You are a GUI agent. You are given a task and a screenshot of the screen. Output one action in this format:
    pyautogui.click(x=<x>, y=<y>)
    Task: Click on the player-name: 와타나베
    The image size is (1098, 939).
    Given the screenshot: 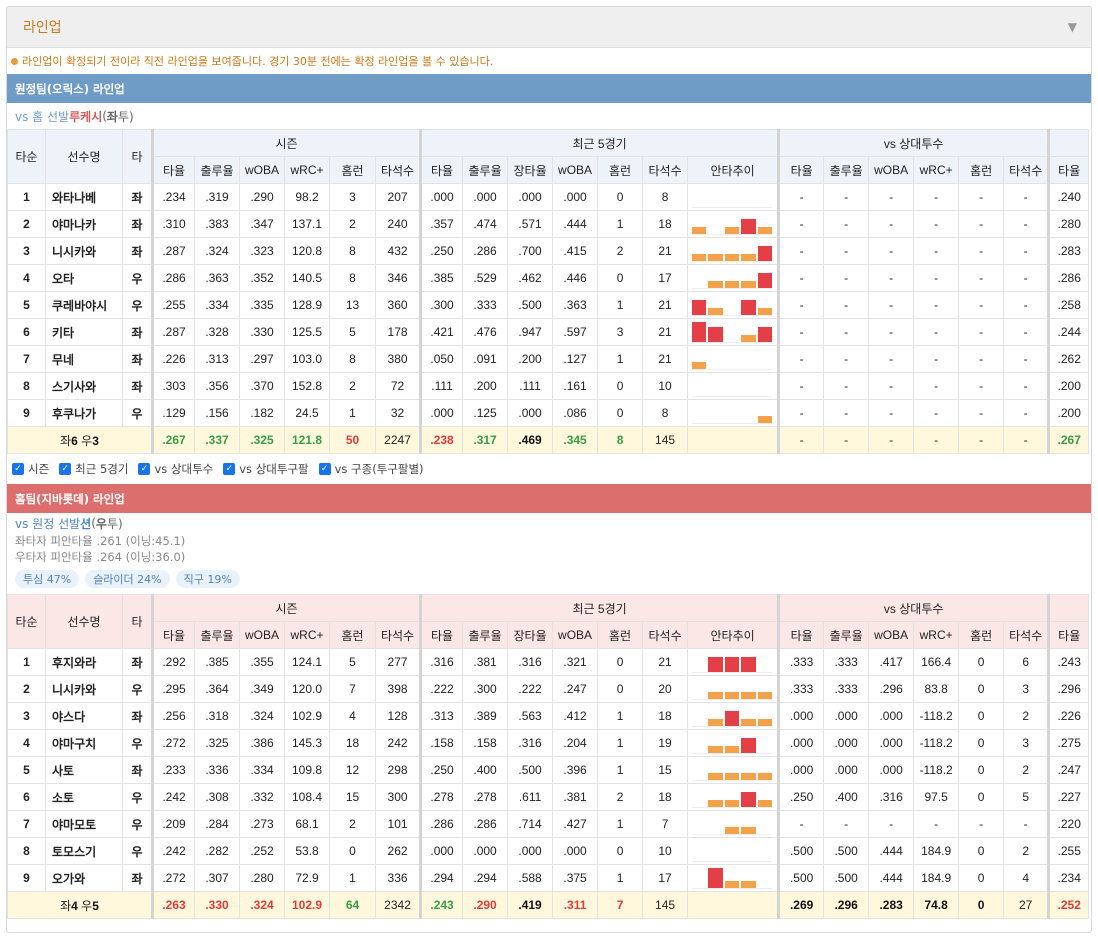 What is the action you would take?
    pyautogui.click(x=84, y=197)
    